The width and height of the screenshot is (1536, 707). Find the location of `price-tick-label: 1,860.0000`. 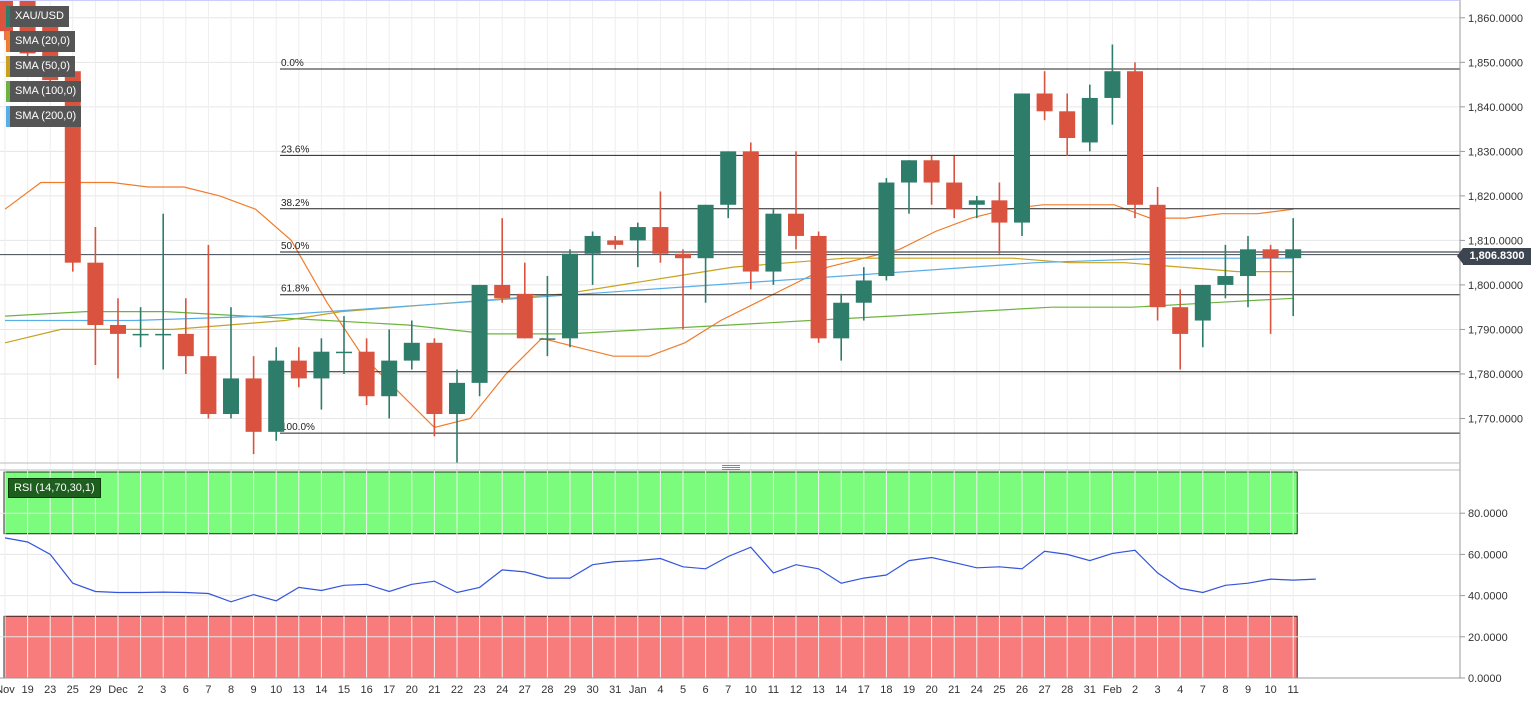

price-tick-label: 1,860.0000 is located at coordinates (1495, 19).